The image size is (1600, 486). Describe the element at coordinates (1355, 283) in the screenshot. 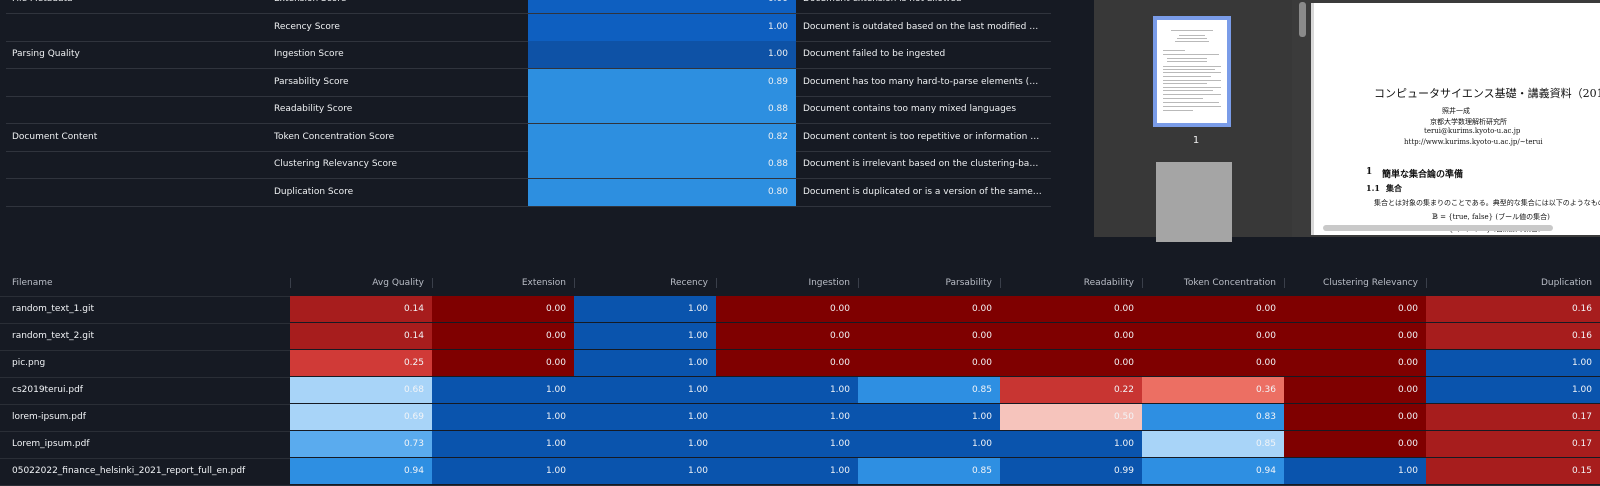

I see `column-header-clustering-relevancy: Clustering Relevancy` at that location.